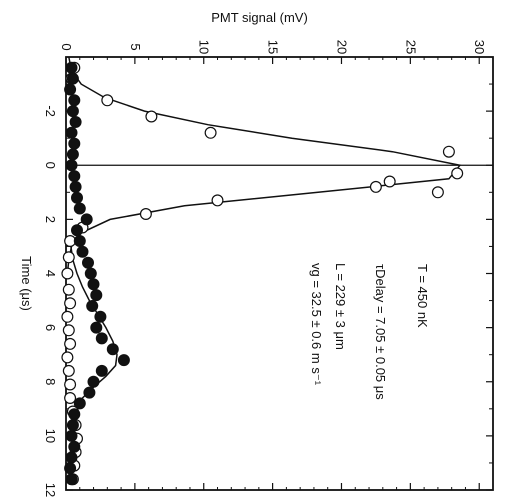 This screenshot has height=499, width=516. Describe the element at coordinates (50, 219) in the screenshot. I see `x-tick-label: 2` at that location.